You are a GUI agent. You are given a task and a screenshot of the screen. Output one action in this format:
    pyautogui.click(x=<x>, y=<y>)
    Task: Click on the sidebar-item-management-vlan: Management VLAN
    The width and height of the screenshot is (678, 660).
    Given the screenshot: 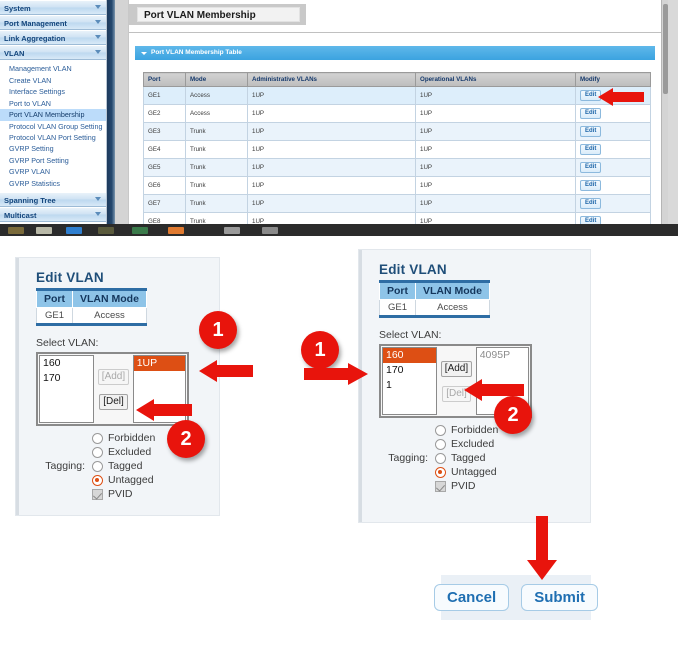 What is the action you would take?
    pyautogui.click(x=40, y=68)
    